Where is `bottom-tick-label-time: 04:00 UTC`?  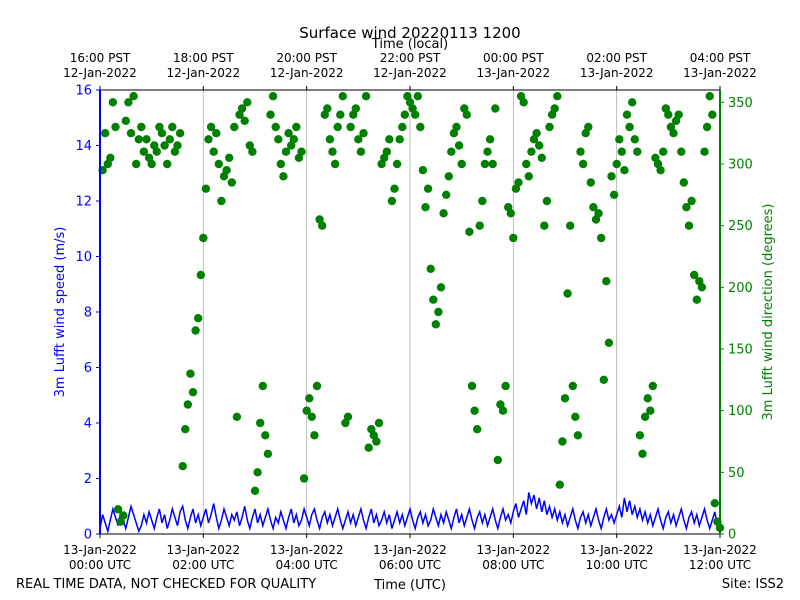 bottom-tick-label-time: 04:00 UTC is located at coordinates (307, 565).